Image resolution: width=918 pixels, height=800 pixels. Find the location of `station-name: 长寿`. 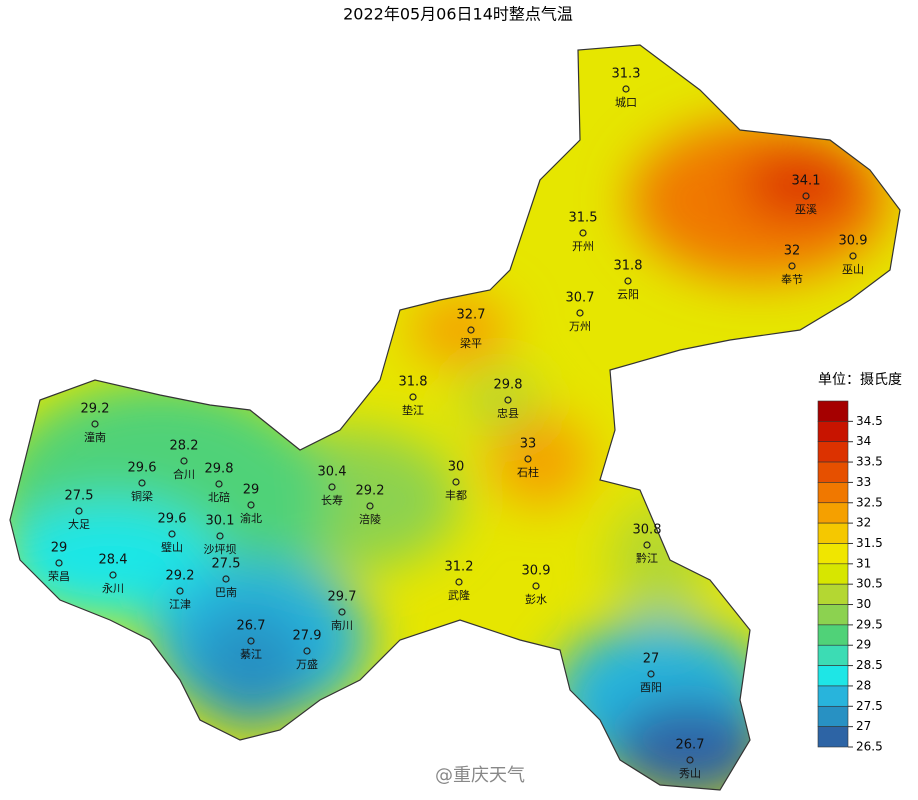

station-name: 长寿 is located at coordinates (332, 500).